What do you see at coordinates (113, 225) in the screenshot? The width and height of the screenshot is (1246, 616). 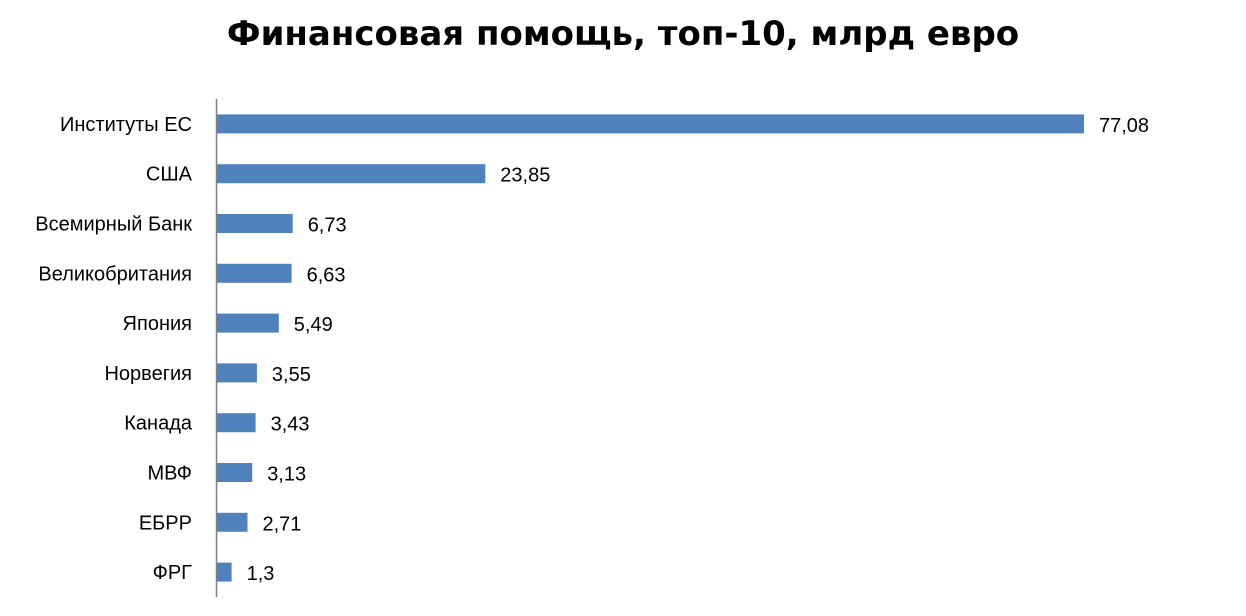 I see `category-label: Всемирный Банк` at bounding box center [113, 225].